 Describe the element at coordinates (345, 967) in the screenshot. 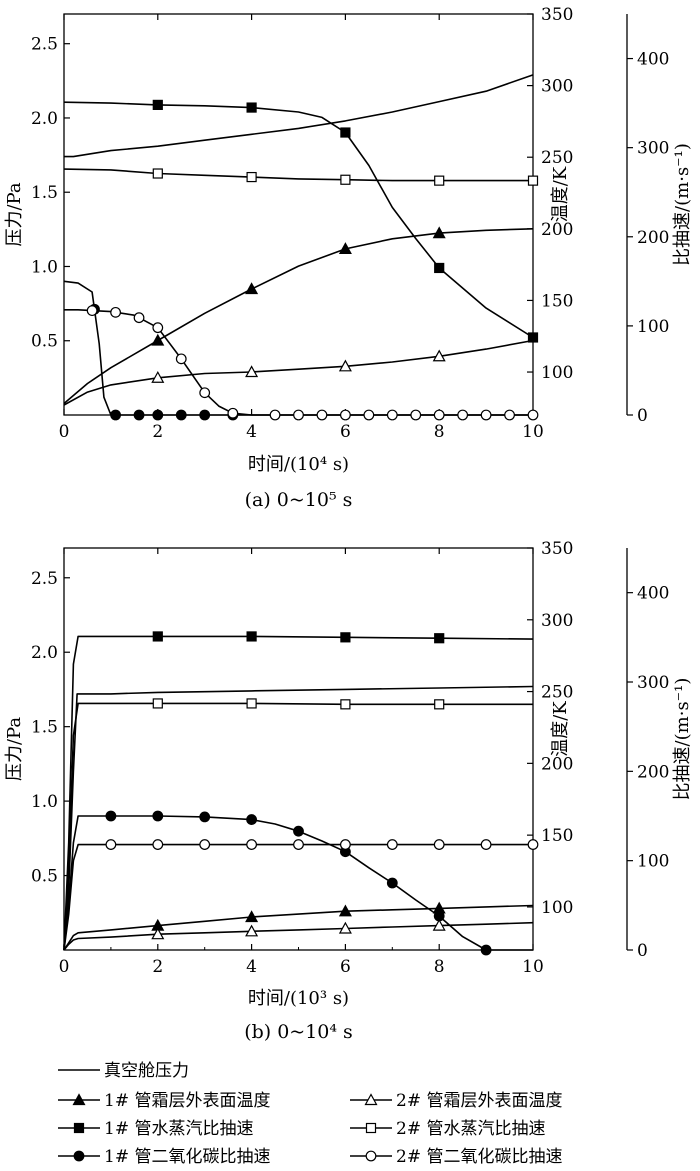

I see `x-tick-label: 6` at that location.